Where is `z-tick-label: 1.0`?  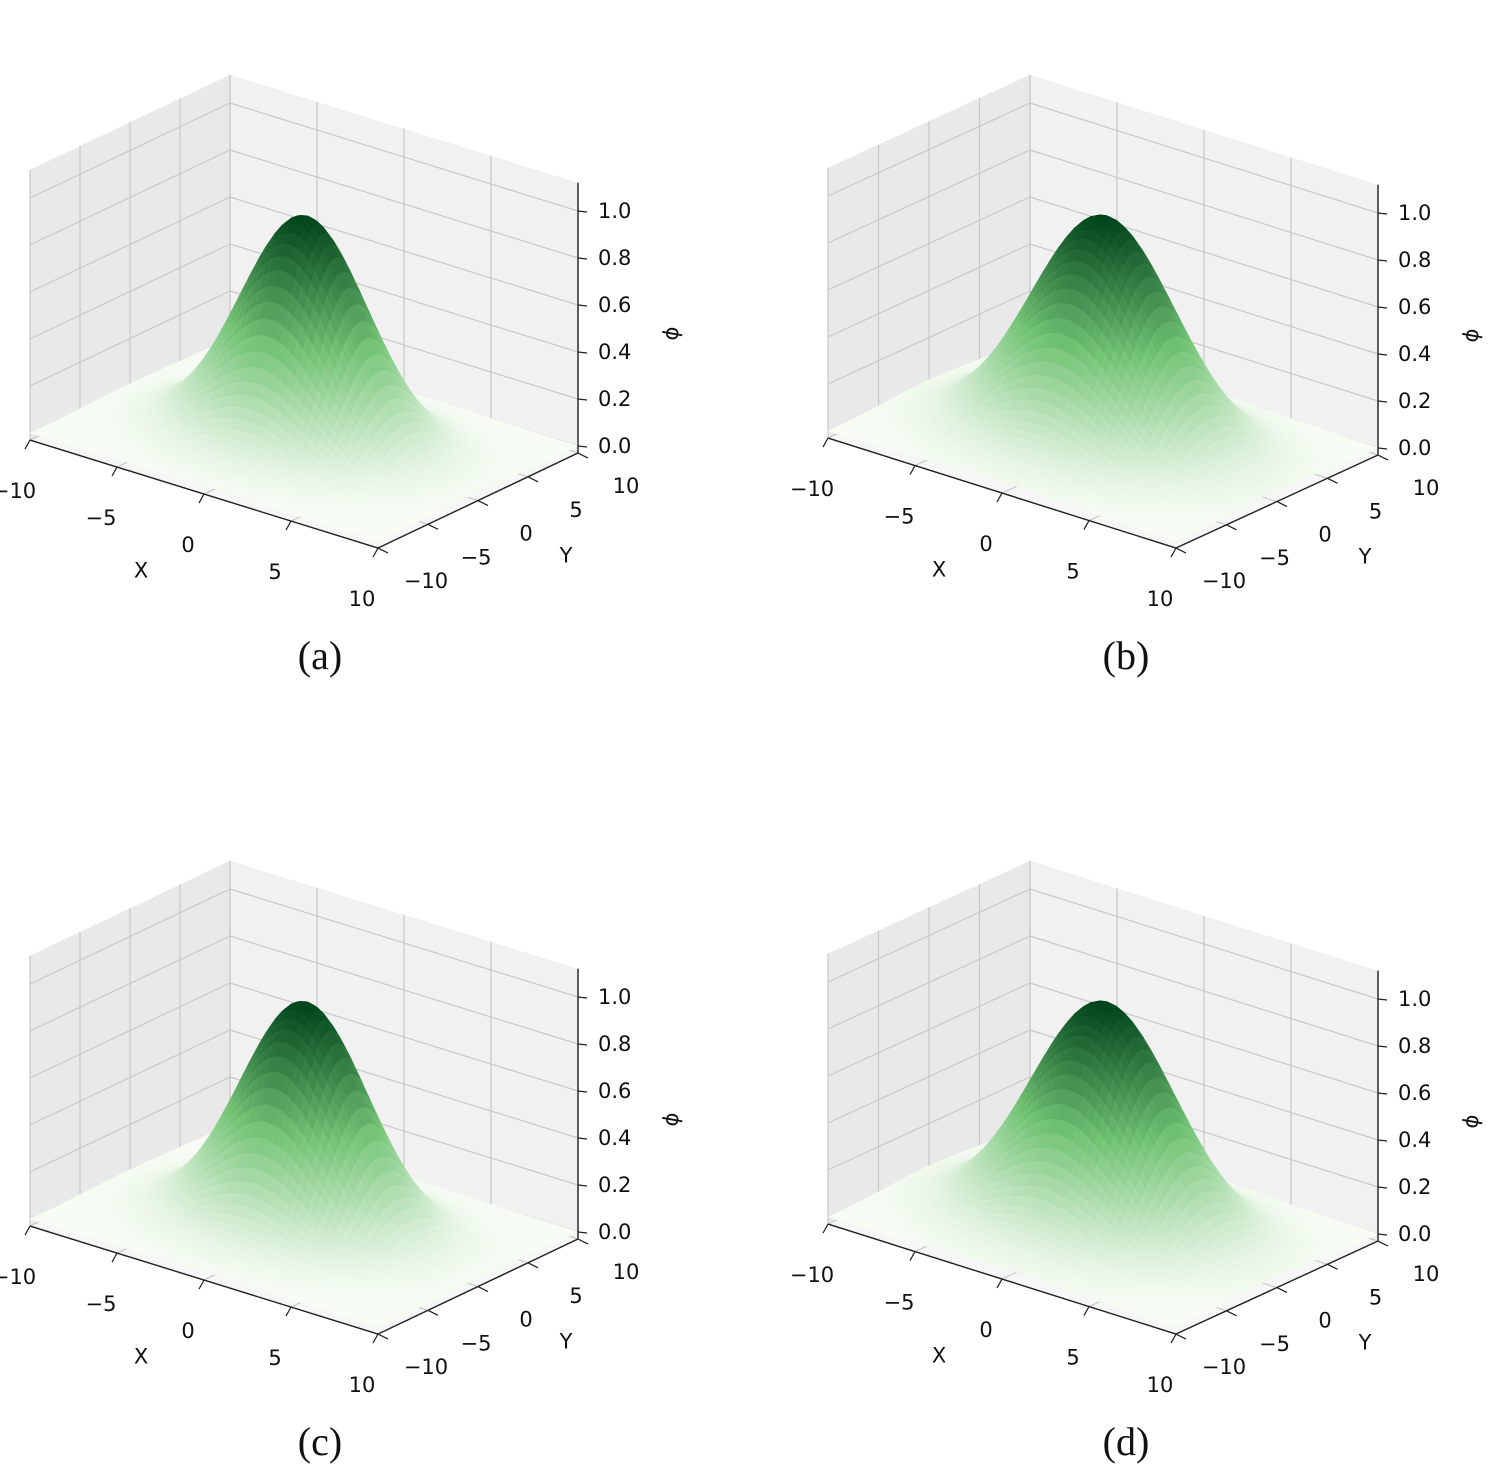
z-tick-label: 1.0 is located at coordinates (614, 211).